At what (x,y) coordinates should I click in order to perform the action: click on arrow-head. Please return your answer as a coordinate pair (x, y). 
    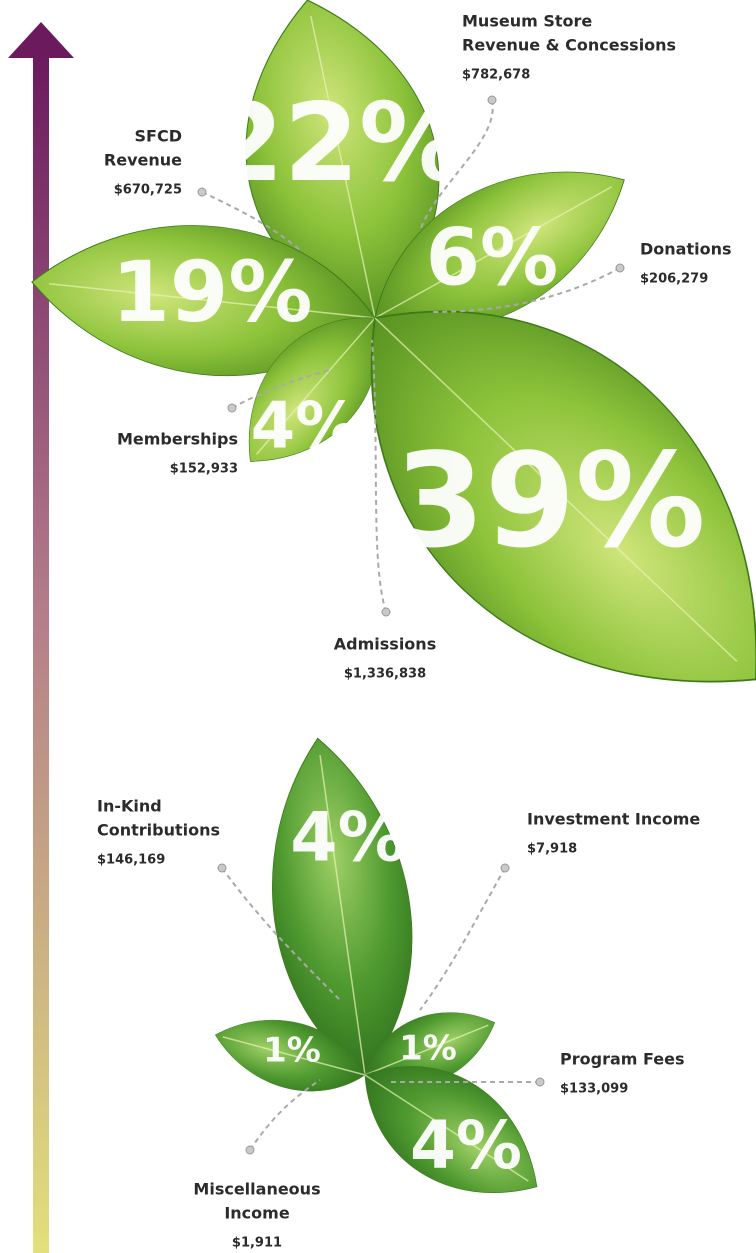
    Looking at the image, I should click on (41, 40).